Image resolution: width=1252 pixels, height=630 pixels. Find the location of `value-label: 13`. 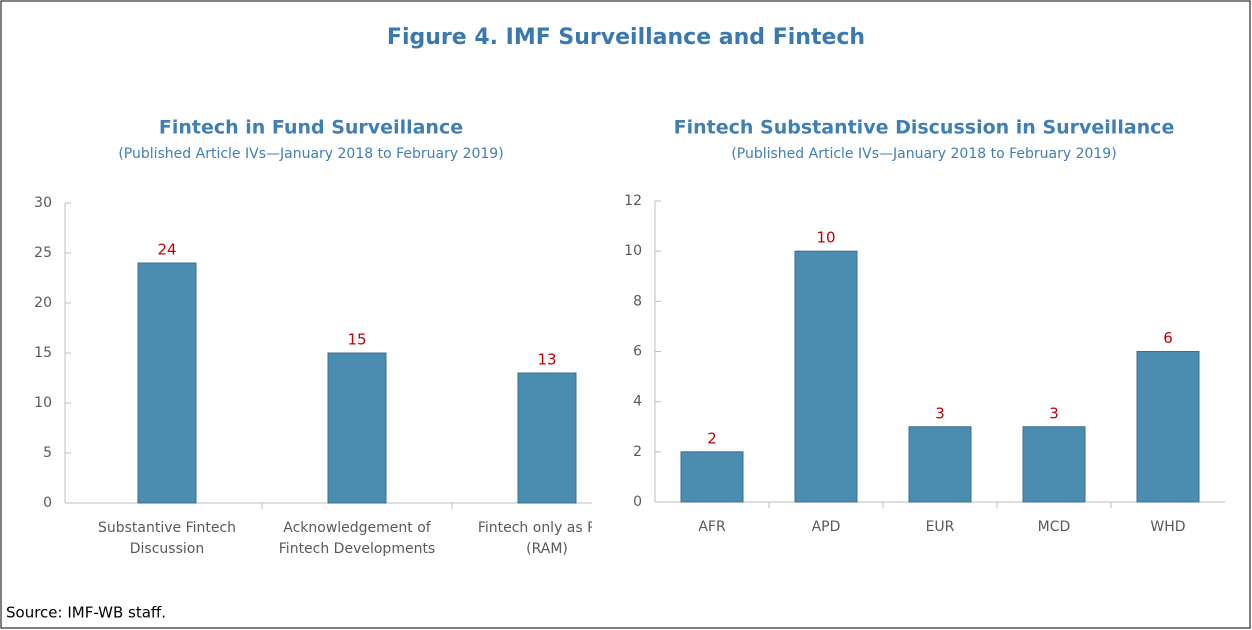

value-label: 13 is located at coordinates (546, 360).